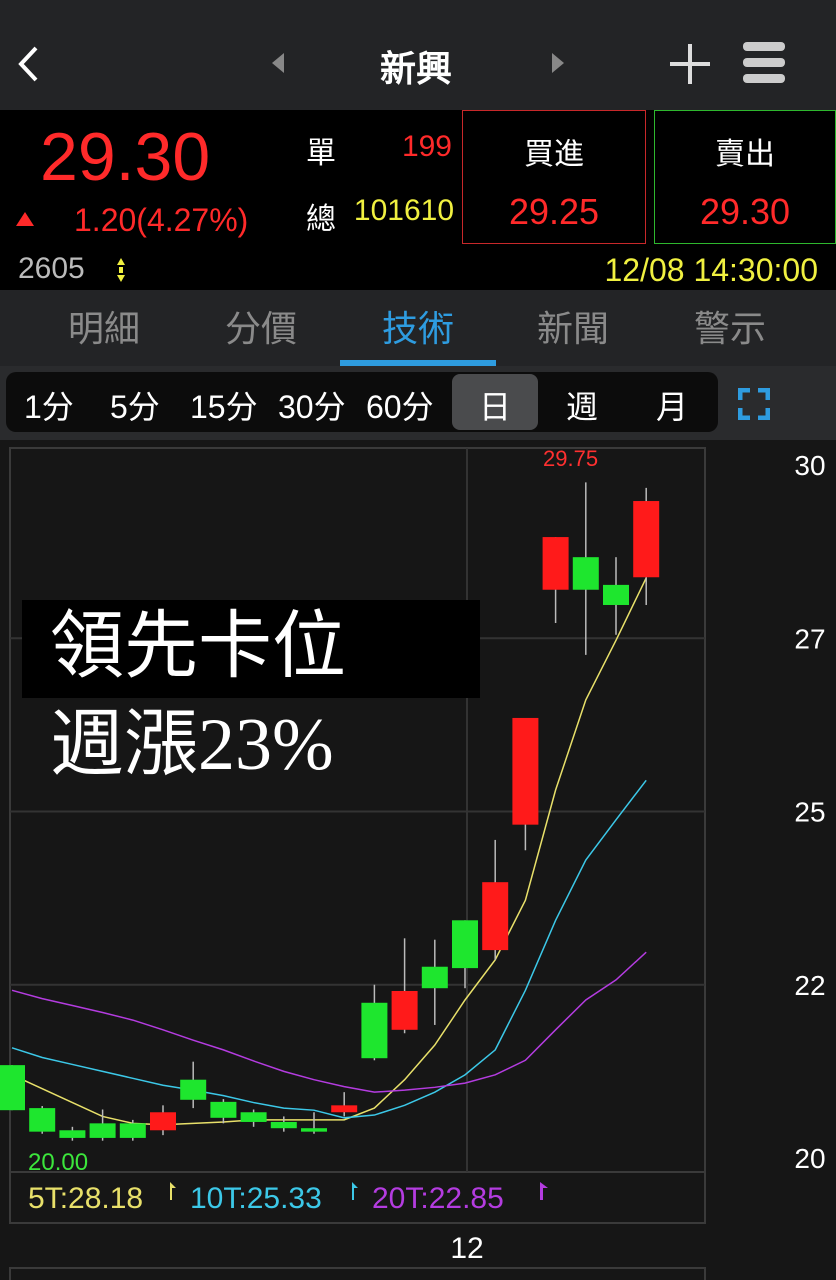 This screenshot has width=836, height=1280. I want to click on period-30min: 30分, so click(312, 407).